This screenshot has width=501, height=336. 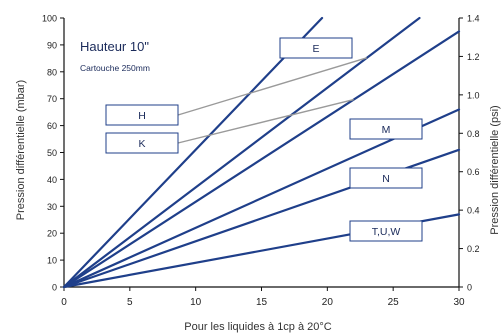 What do you see at coordinates (54, 288) in the screenshot?
I see `y-left-tick-label-0: 0` at bounding box center [54, 288].